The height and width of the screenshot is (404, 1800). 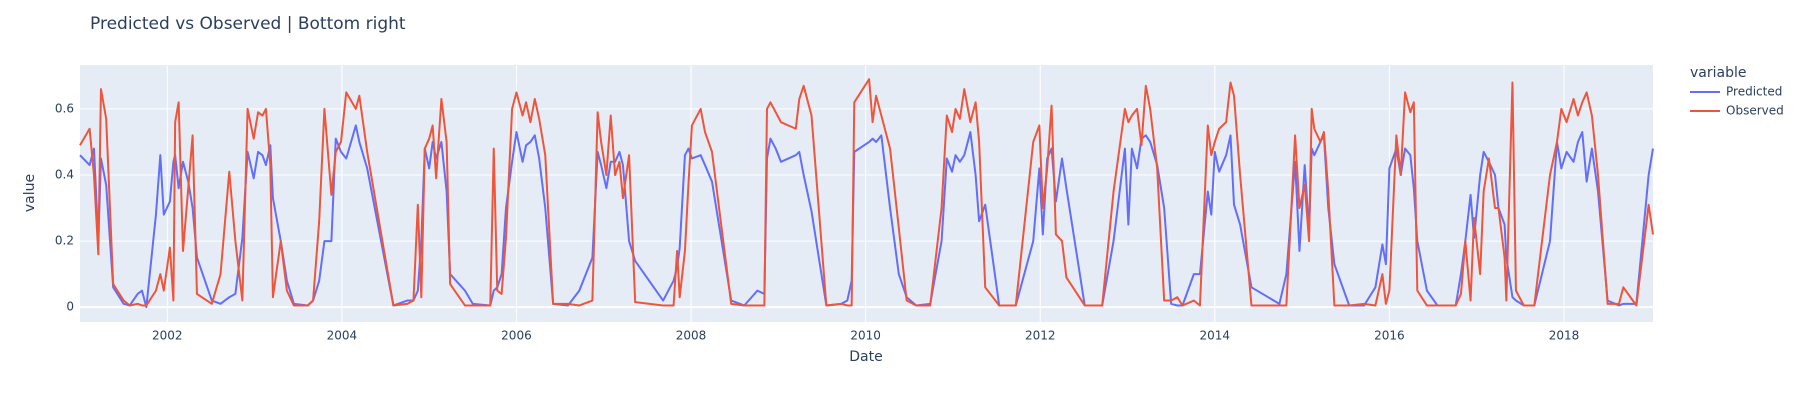 What do you see at coordinates (1754, 92) in the screenshot?
I see `legend-label: Predicted` at bounding box center [1754, 92].